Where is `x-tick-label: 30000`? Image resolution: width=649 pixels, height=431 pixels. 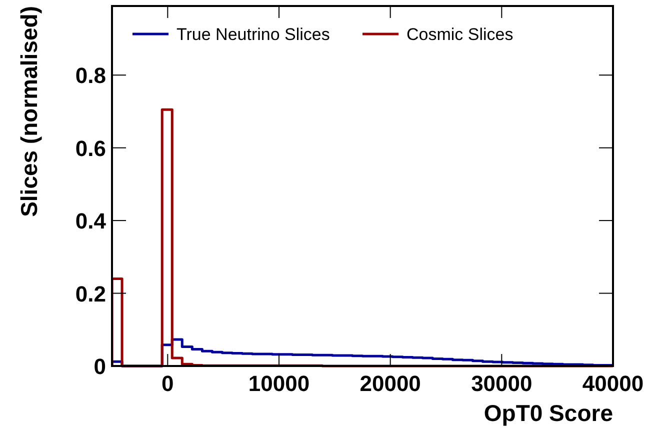 x-tick-label: 30000 is located at coordinates (501, 383).